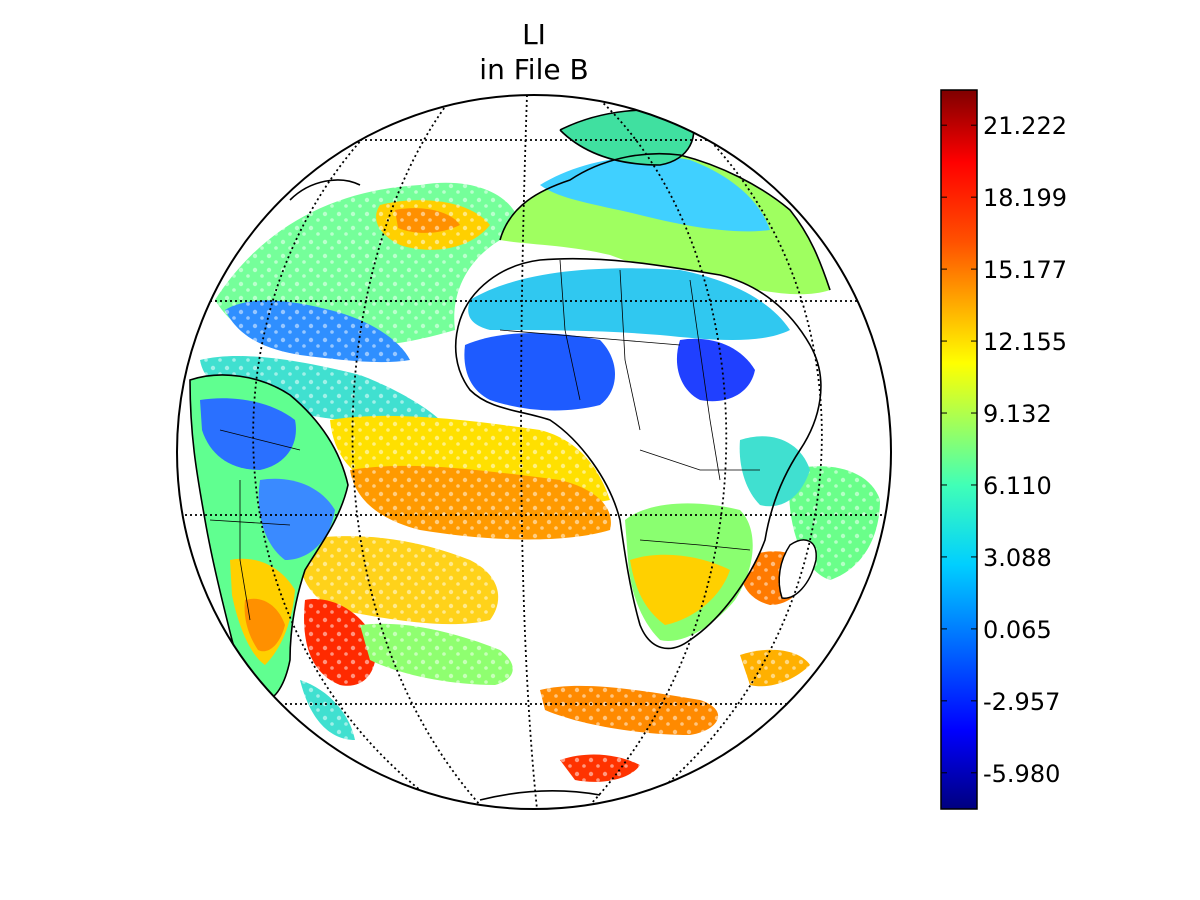  I want to click on field-west-africa-blue, so click(539, 372).